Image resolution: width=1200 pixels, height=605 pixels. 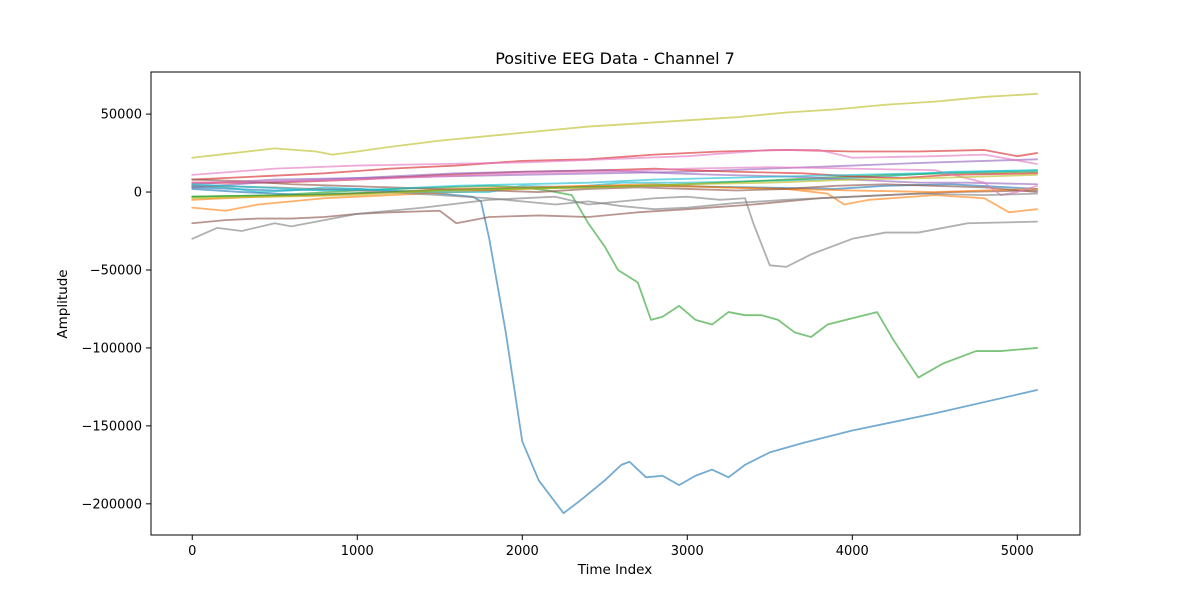 What do you see at coordinates (357, 551) in the screenshot?
I see `x-tick-label: 1000` at bounding box center [357, 551].